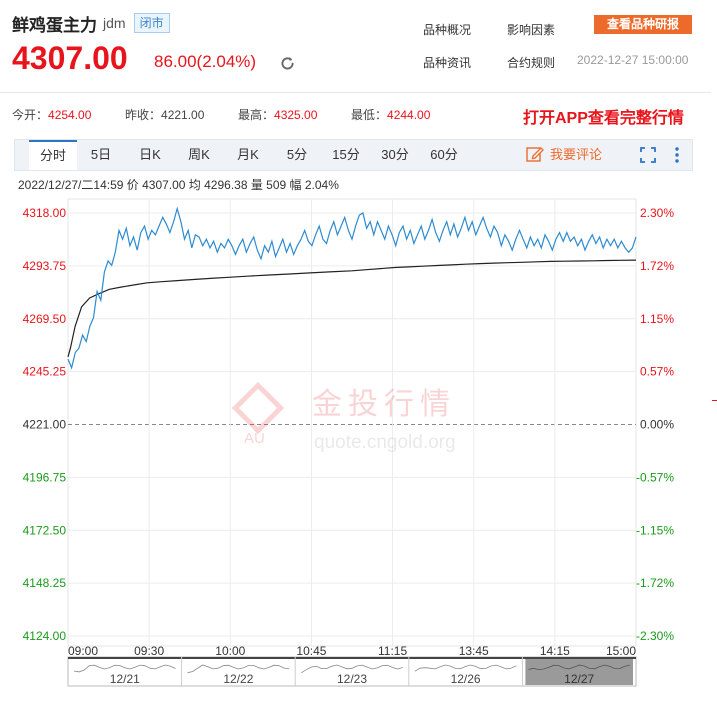 Image resolution: width=717 pixels, height=707 pixels. I want to click on overview-date-label: 12/22, so click(238, 679).